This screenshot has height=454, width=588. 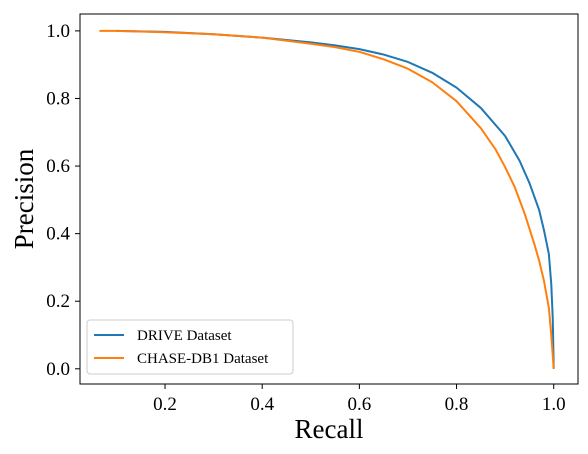 I want to click on x-axis-ticks: 0.2 0.4 0.6 0.8 1.0, so click(x=359, y=399).